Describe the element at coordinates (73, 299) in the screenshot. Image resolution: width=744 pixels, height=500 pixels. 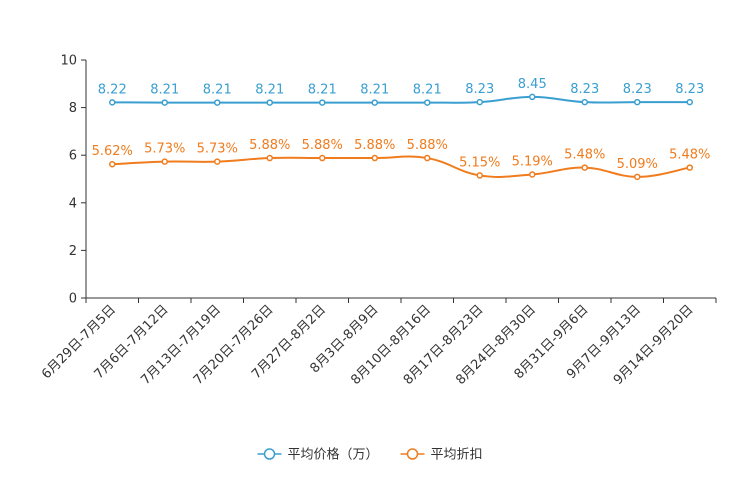
I see `y-tick-label: 0` at that location.